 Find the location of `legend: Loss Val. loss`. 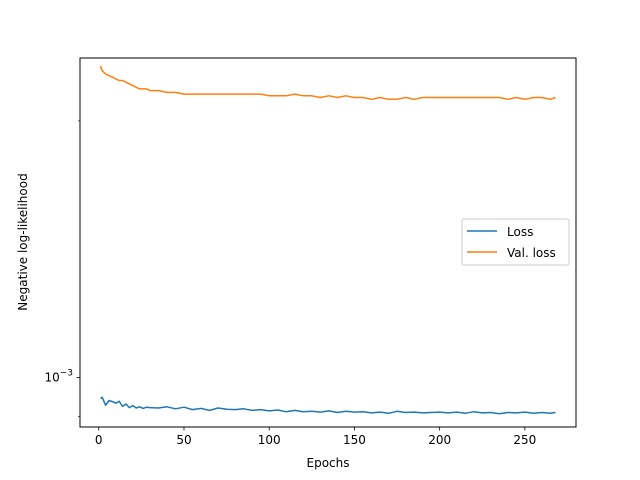

legend: Loss Val. loss is located at coordinates (515, 242).